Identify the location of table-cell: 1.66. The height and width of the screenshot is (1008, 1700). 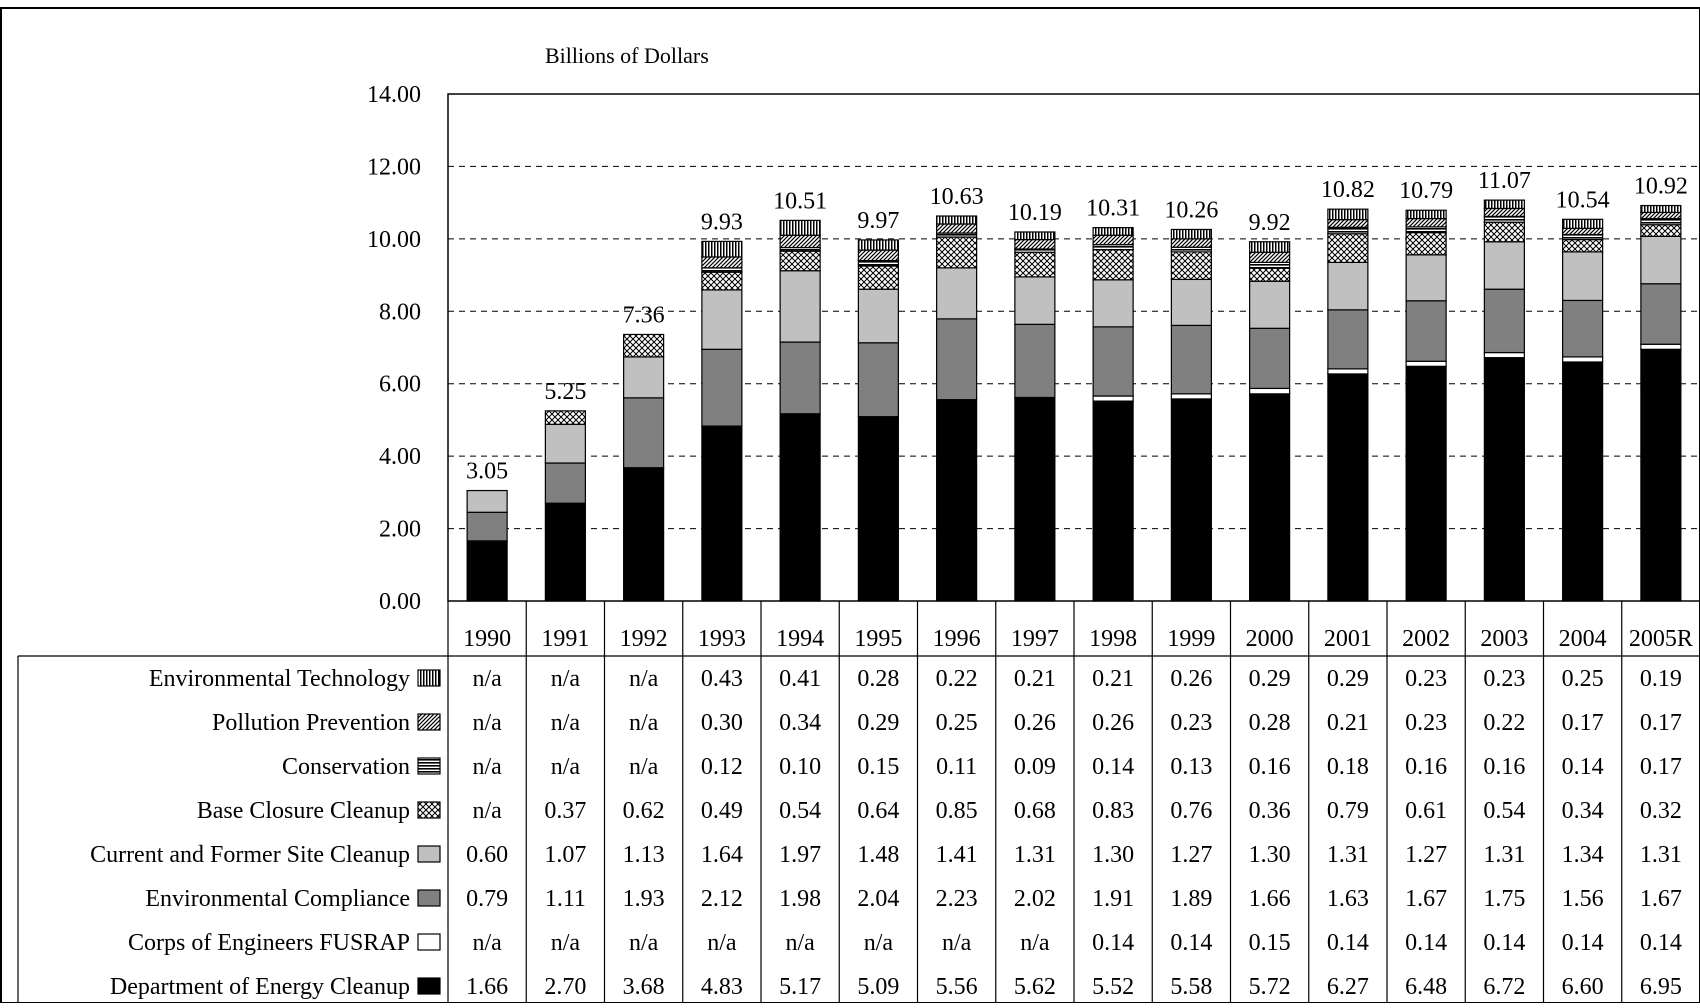
(487, 987).